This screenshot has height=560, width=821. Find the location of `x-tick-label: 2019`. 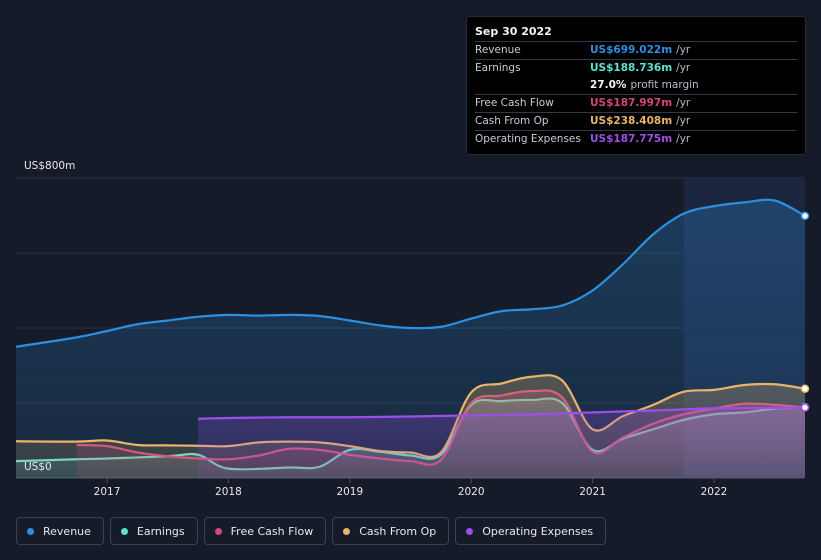

x-tick-label: 2019 is located at coordinates (349, 492).